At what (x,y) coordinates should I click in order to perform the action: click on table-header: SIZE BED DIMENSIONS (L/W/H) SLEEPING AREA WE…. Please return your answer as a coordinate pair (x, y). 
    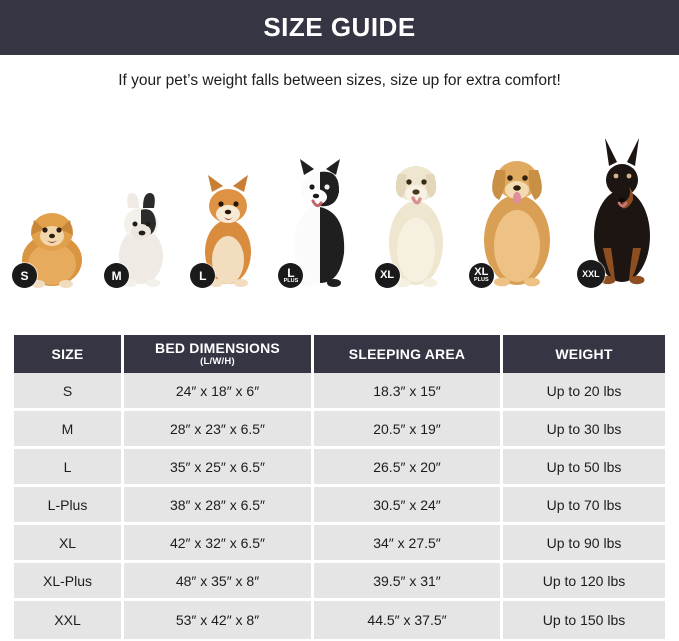
    Looking at the image, I should click on (339, 354).